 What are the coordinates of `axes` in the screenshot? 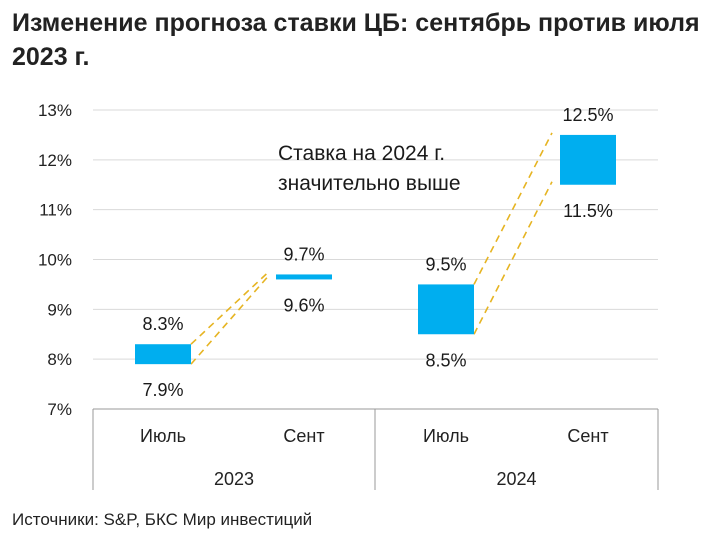 It's located at (375, 449).